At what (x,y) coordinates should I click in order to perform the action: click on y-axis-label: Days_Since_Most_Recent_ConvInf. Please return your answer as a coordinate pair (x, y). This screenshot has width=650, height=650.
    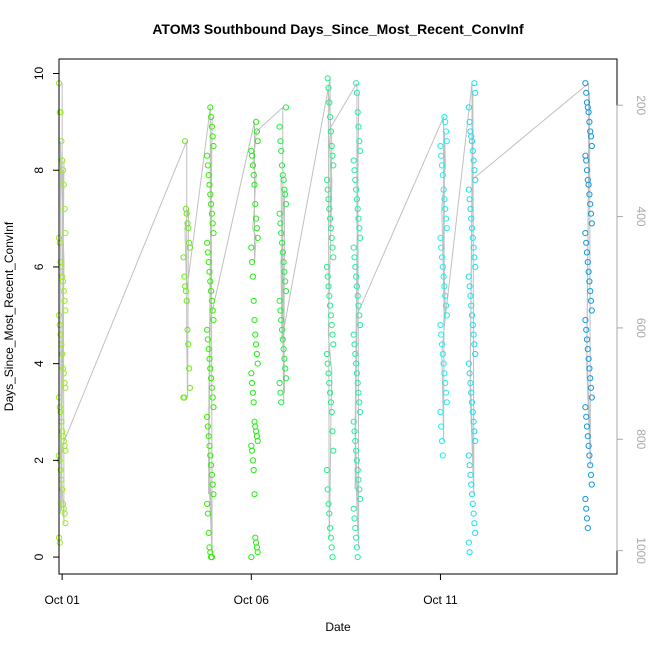
    Looking at the image, I should click on (9, 316).